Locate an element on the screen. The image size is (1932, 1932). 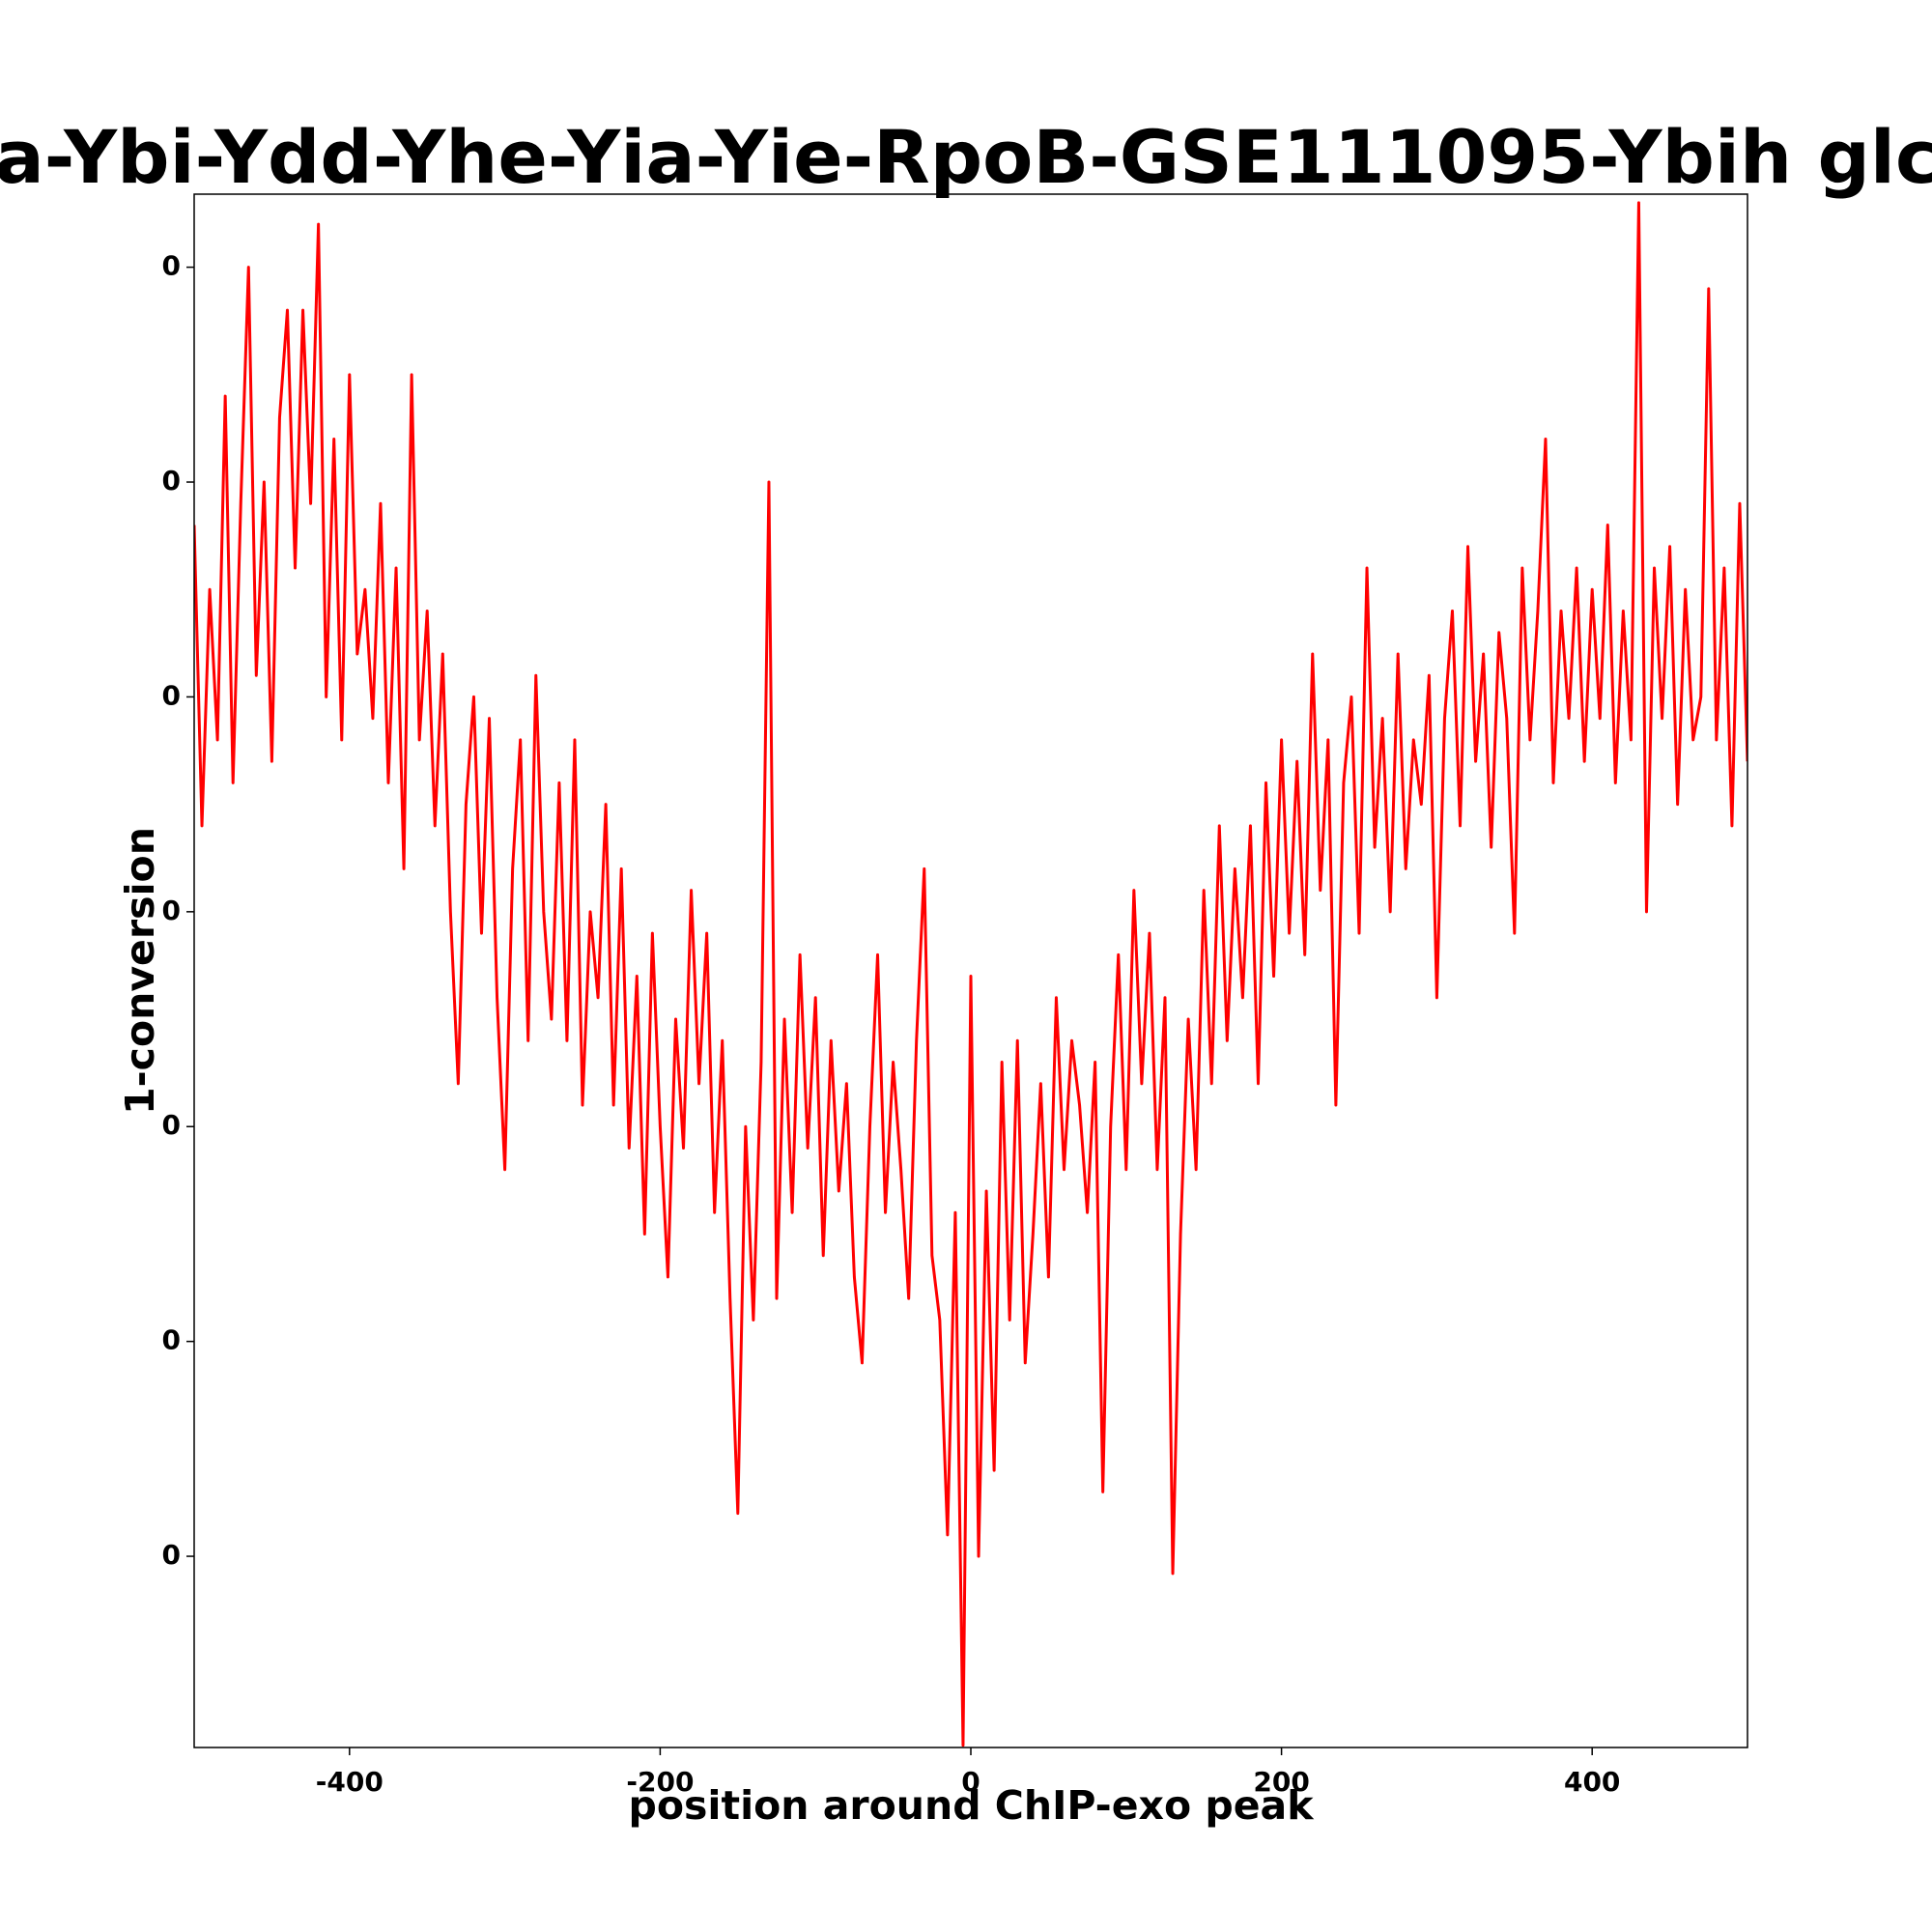
x-tick-label: 200 is located at coordinates (1281, 1782).